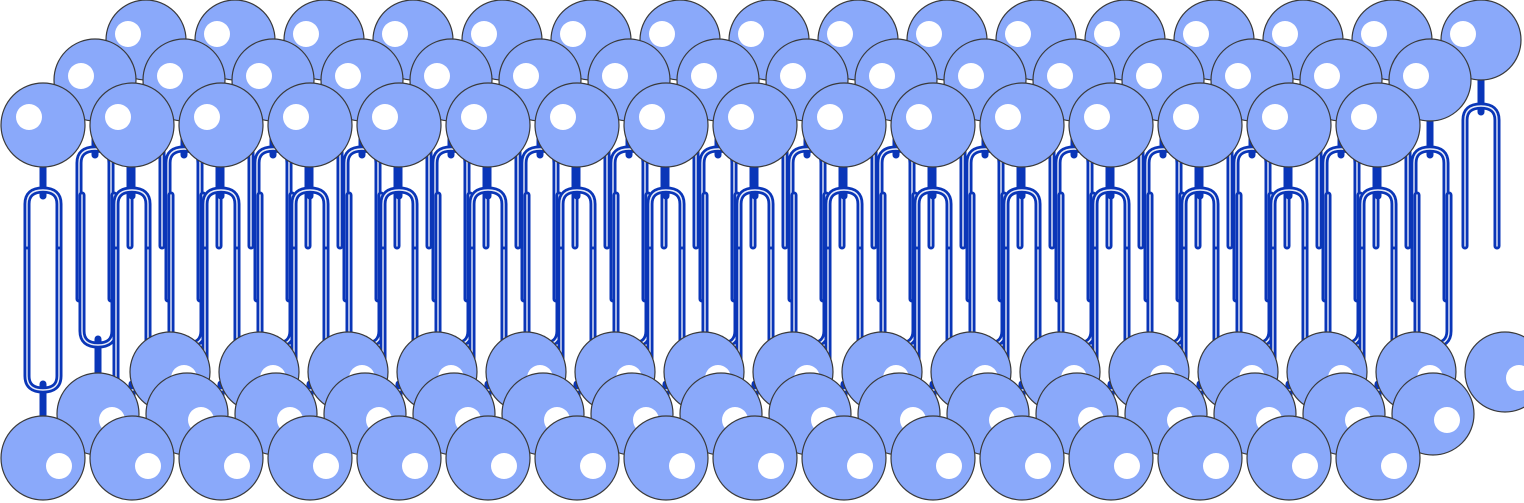 The width and height of the screenshot is (1524, 503). What do you see at coordinates (1430, 209) in the screenshot?
I see `upper-middle-tail` at bounding box center [1430, 209].